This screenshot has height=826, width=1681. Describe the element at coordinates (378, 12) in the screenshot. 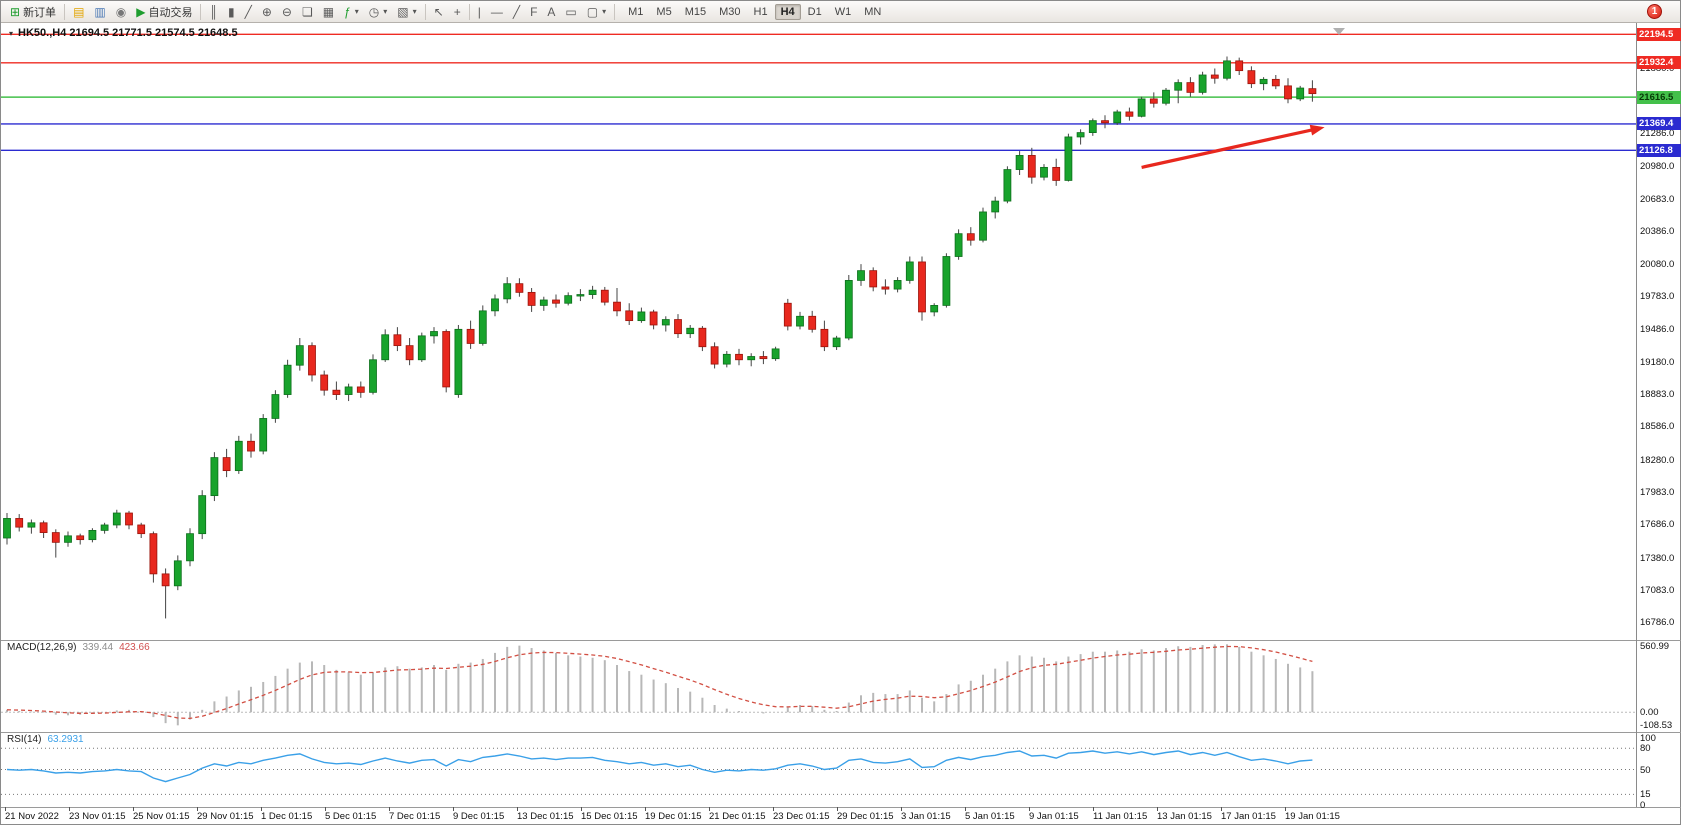

I see `periods-button: ◷ ▾` at that location.